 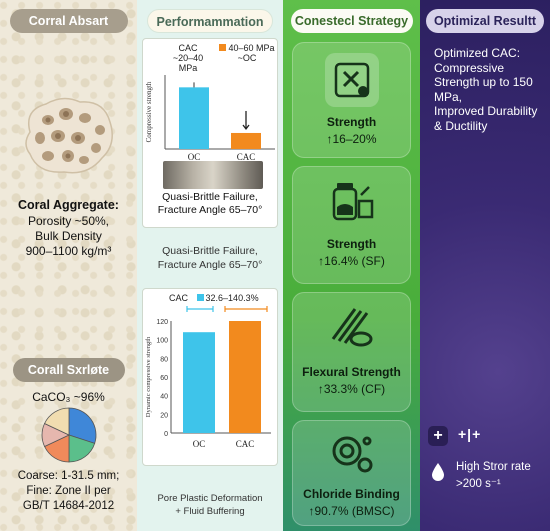 What do you see at coordinates (351, 100) in the screenshot?
I see `strategy-card-1: Strength ↑16–20%` at bounding box center [351, 100].